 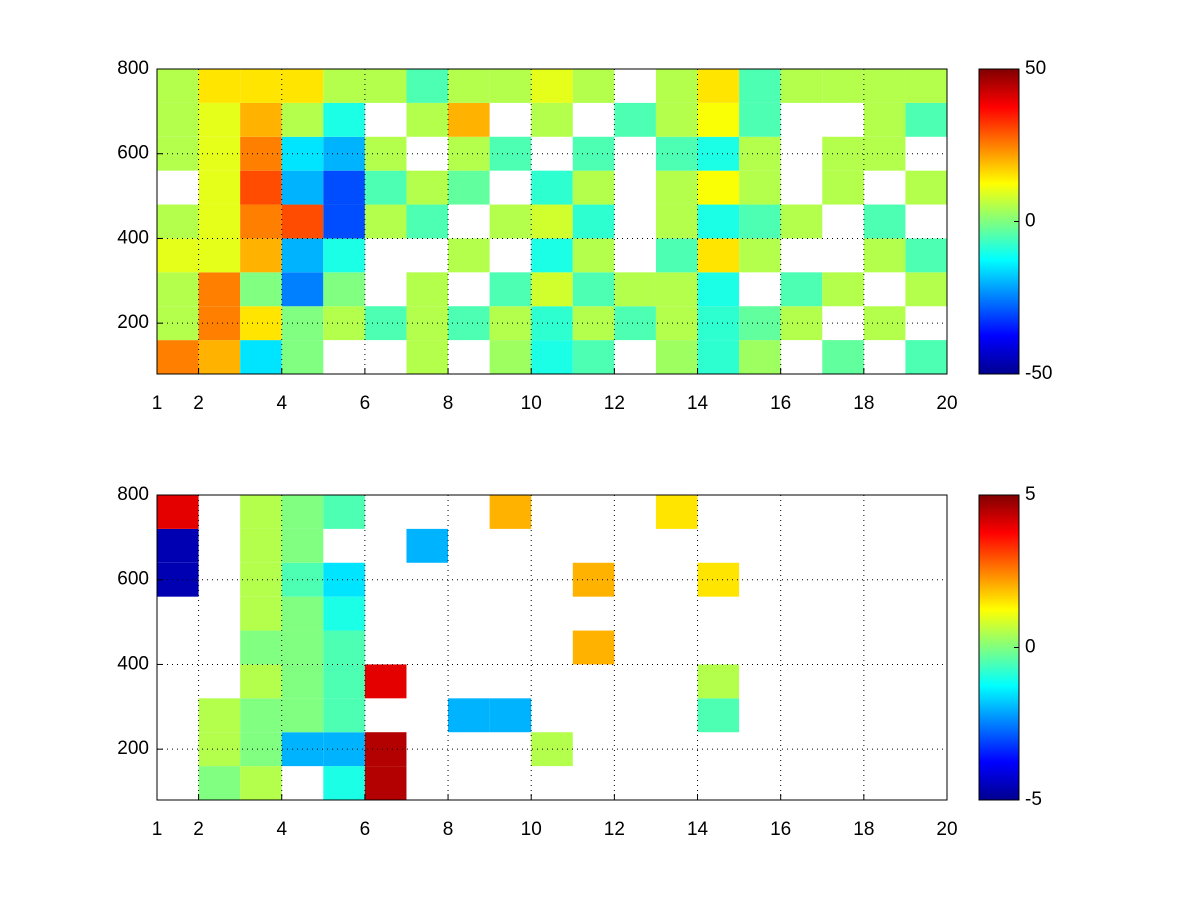 I want to click on x-tick-label: 4, so click(x=281, y=829).